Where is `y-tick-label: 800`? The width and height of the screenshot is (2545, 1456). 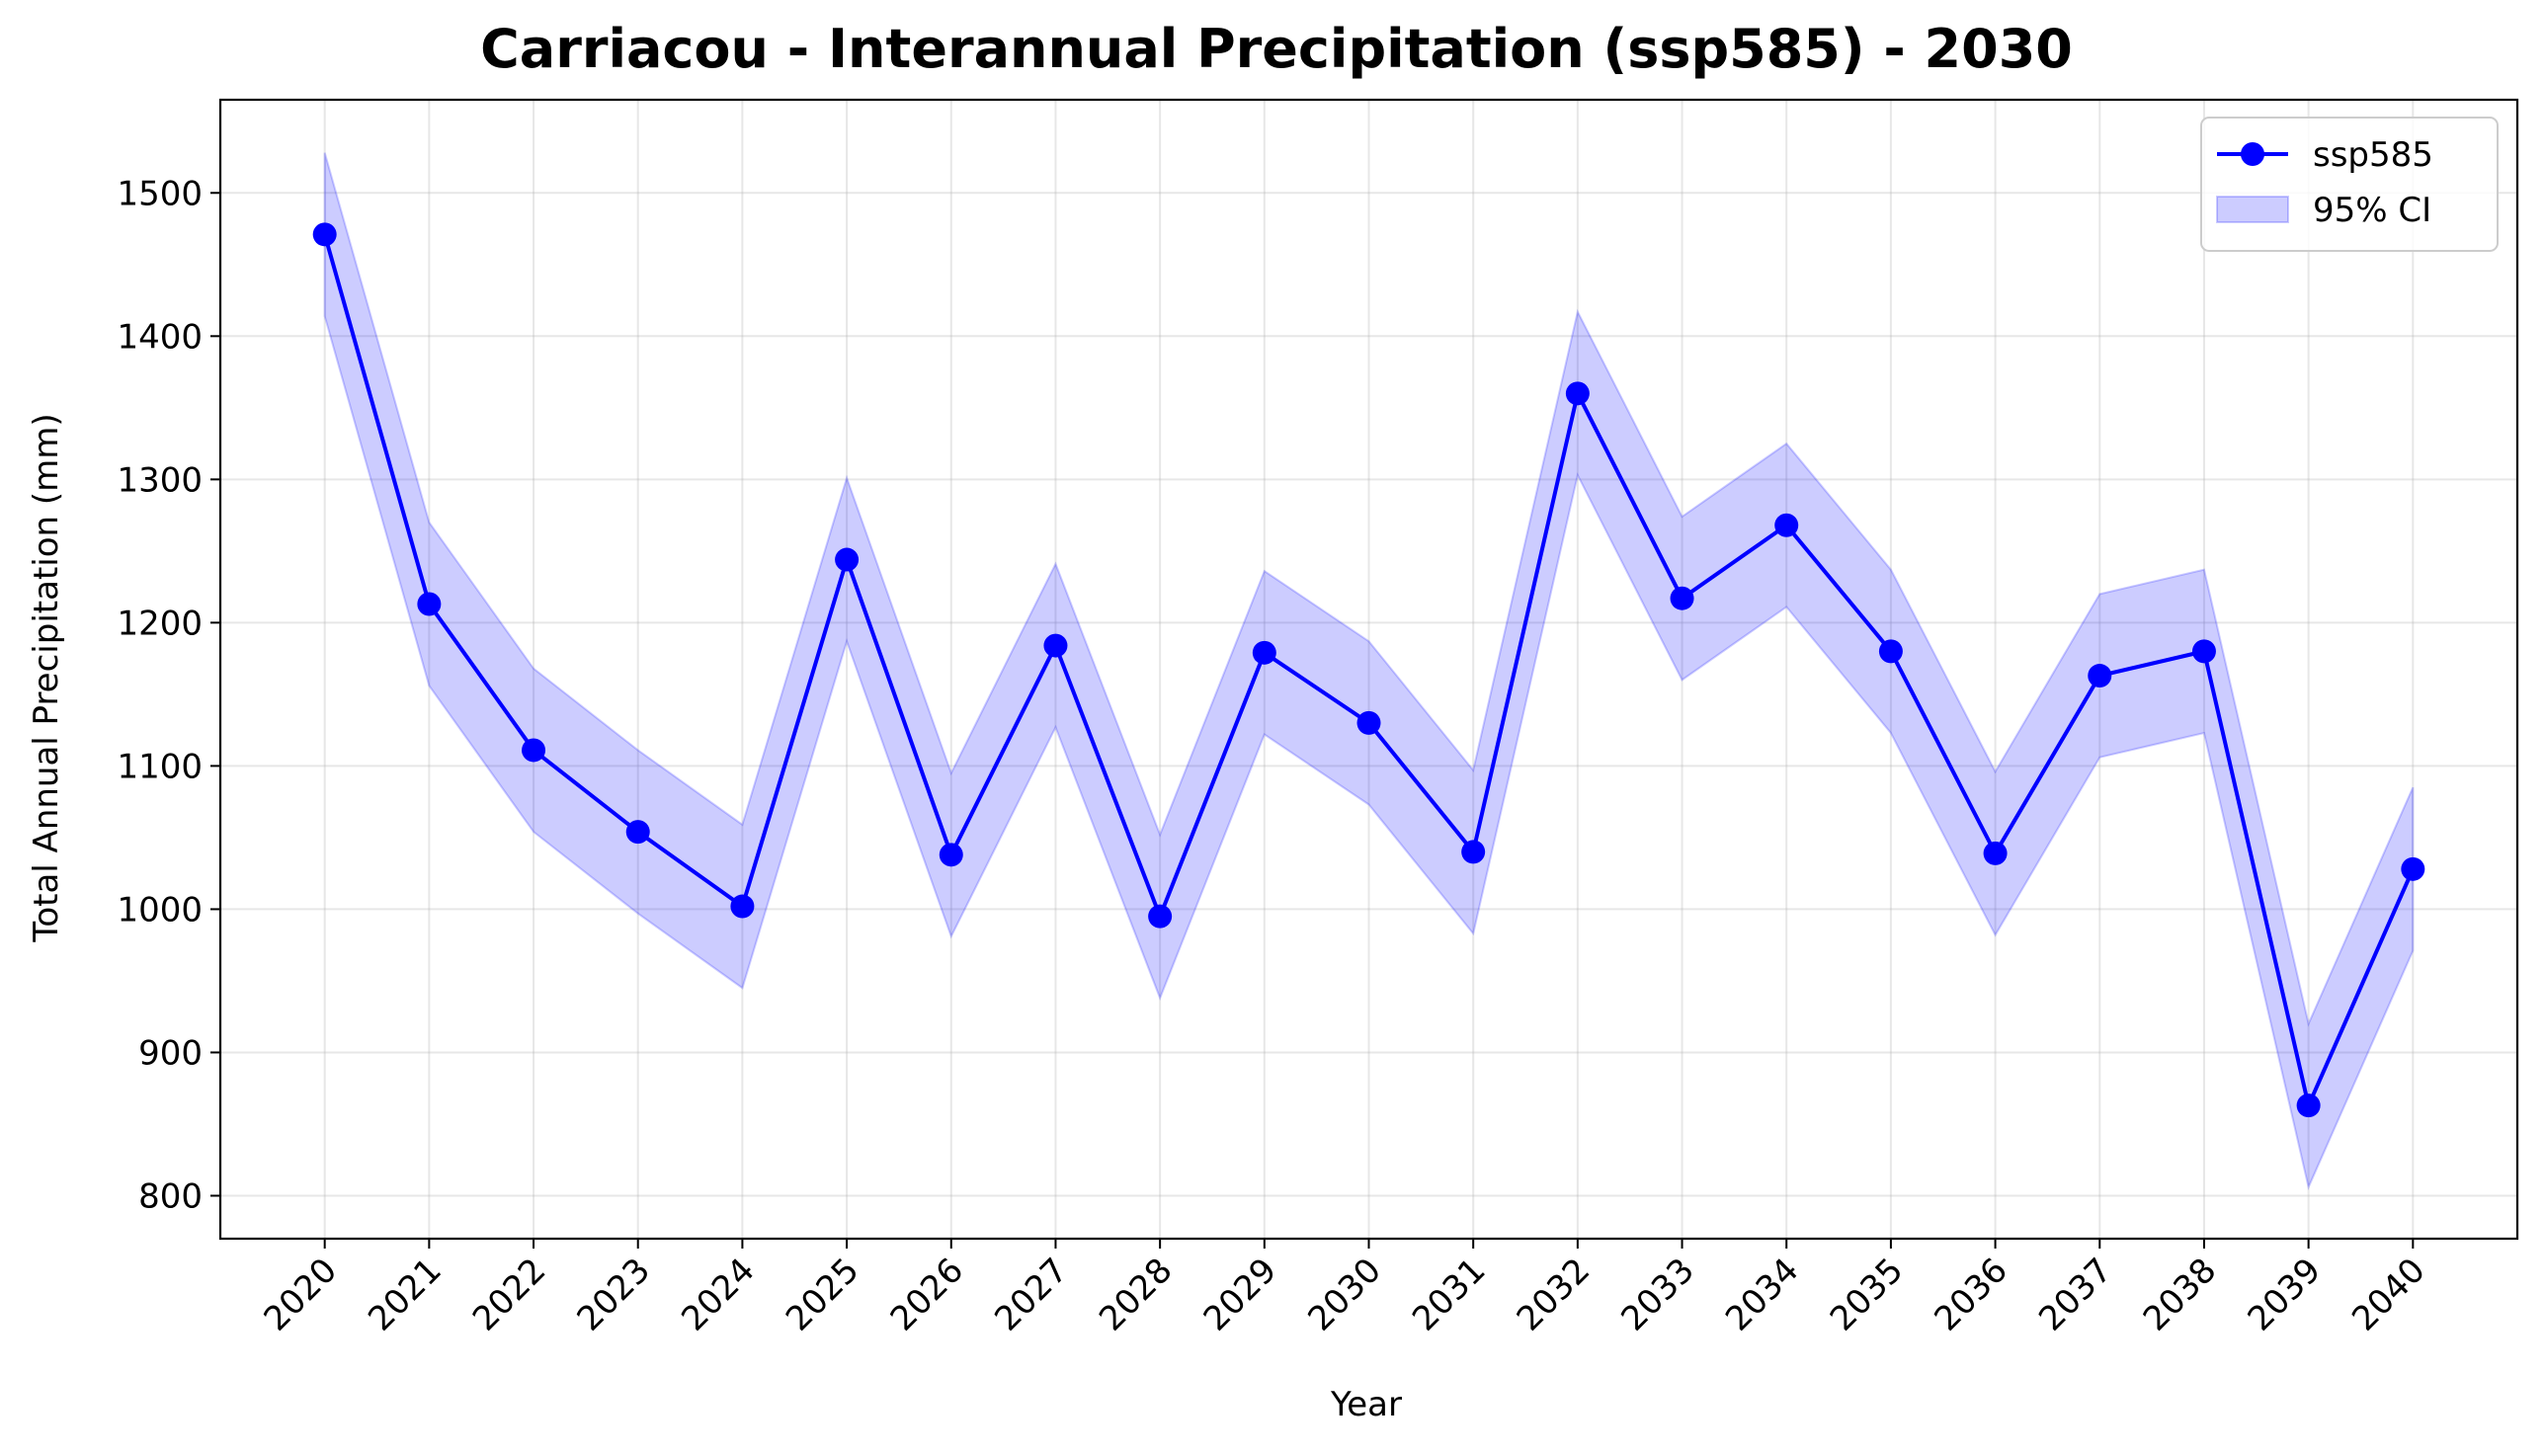 y-tick-label: 800 is located at coordinates (170, 1196).